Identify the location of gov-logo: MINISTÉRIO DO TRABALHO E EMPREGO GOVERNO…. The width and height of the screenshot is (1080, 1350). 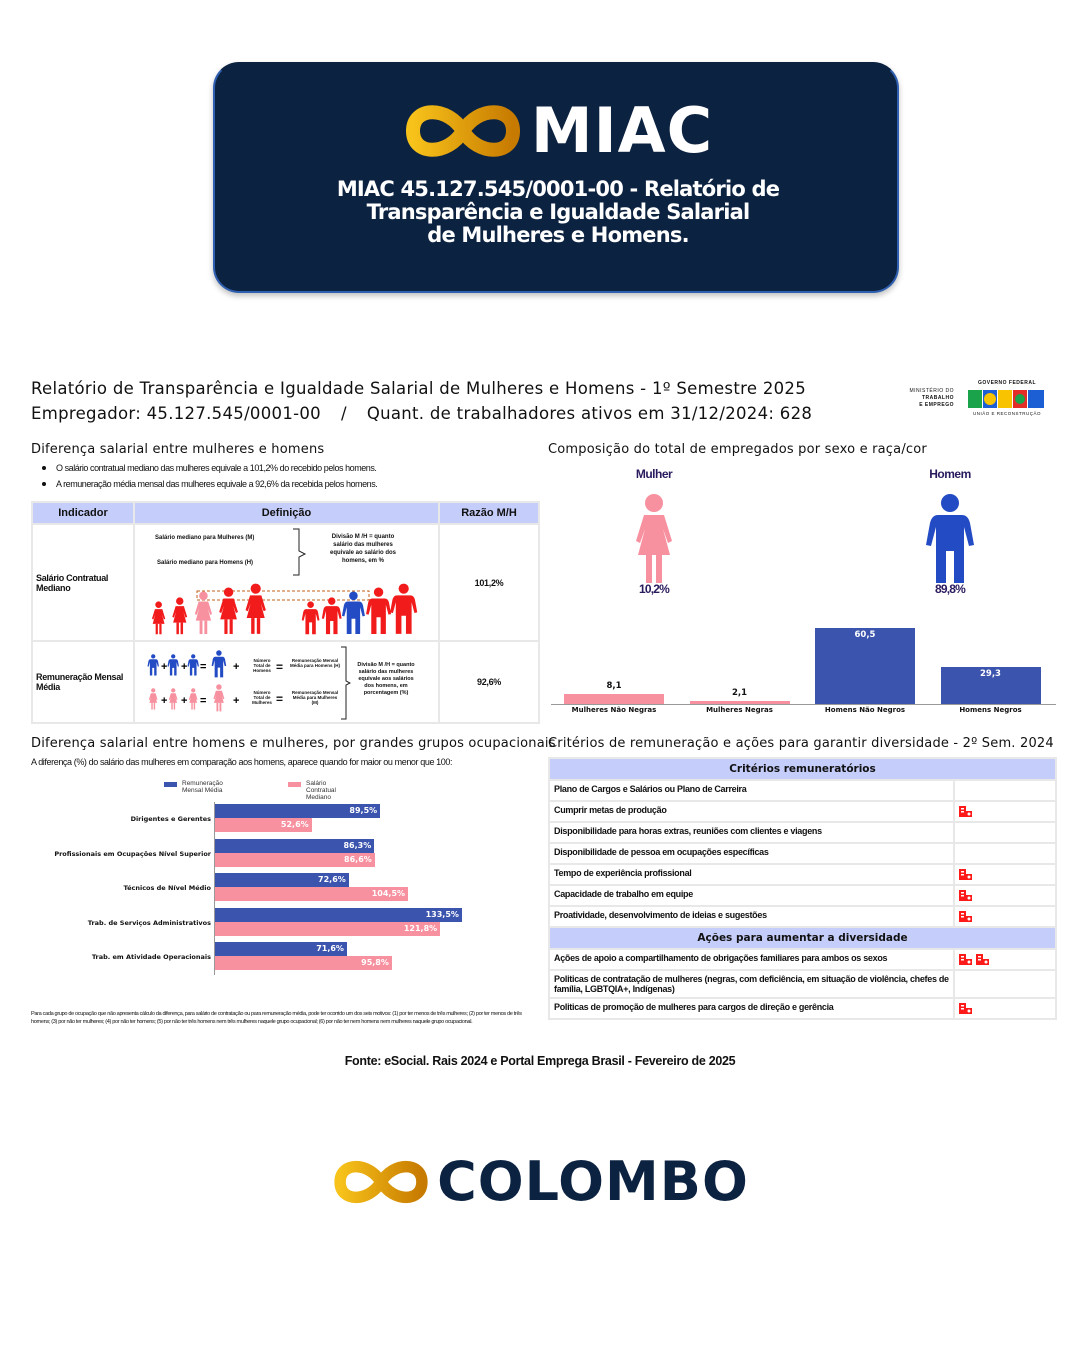
(975, 400).